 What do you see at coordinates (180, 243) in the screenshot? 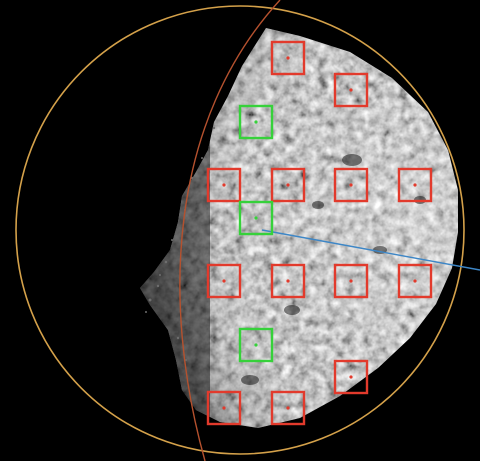
I see `limb-fragments` at bounding box center [180, 243].